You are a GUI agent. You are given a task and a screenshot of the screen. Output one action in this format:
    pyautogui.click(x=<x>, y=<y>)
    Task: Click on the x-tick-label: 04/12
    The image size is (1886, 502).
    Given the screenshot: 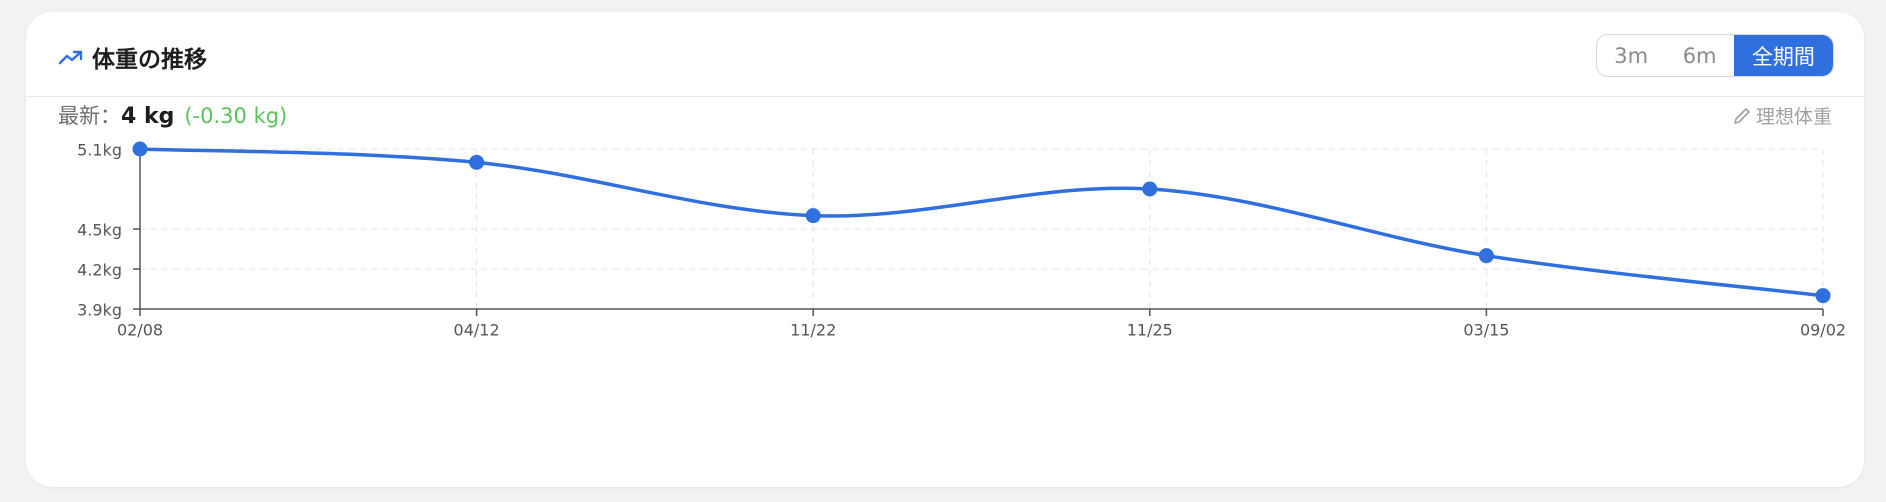 What is the action you would take?
    pyautogui.click(x=477, y=330)
    